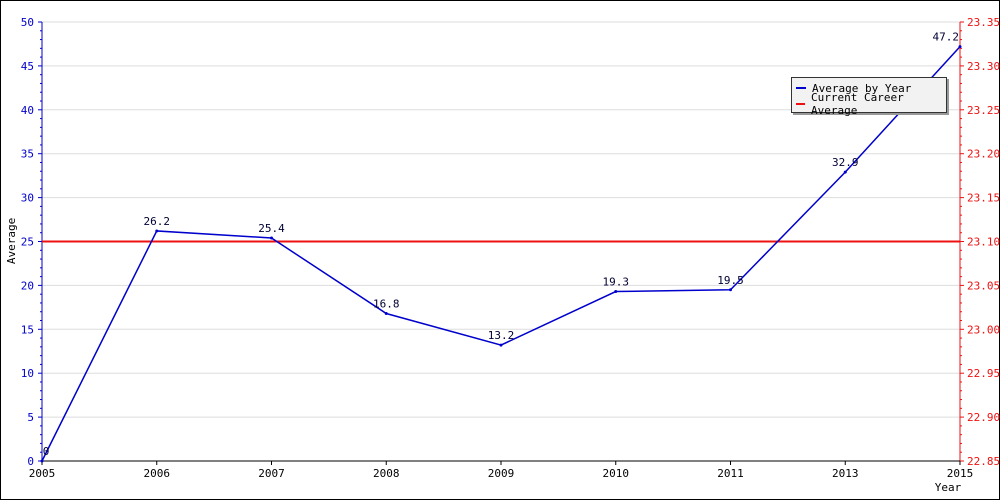  Describe the element at coordinates (27, 285) in the screenshot. I see `y-tick-label-left-4: 20` at that location.